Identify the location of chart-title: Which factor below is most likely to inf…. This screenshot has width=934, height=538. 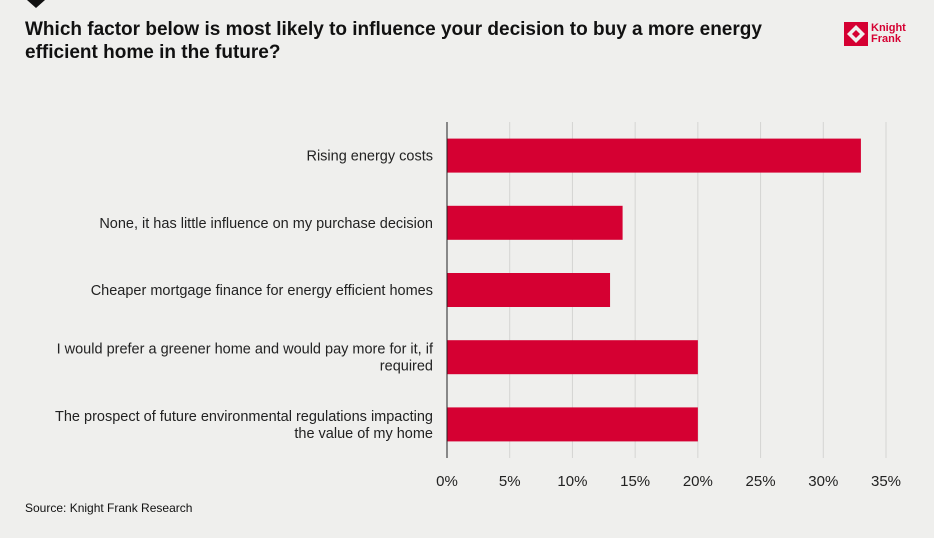
(393, 41).